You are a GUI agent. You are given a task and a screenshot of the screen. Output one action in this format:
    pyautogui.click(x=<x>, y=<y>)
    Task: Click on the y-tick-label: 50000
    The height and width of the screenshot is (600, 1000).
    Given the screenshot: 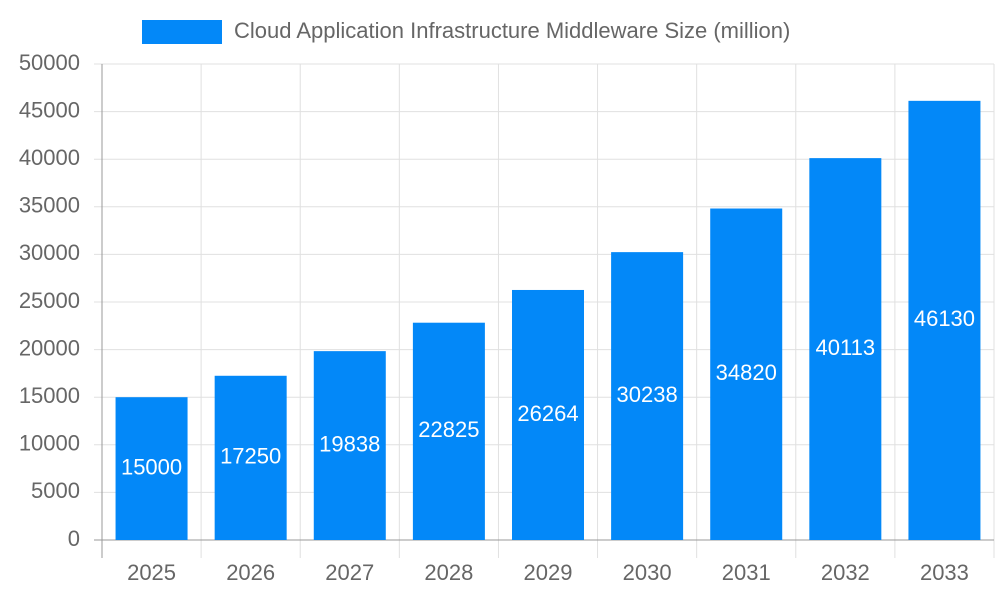 What is the action you would take?
    pyautogui.click(x=49, y=62)
    